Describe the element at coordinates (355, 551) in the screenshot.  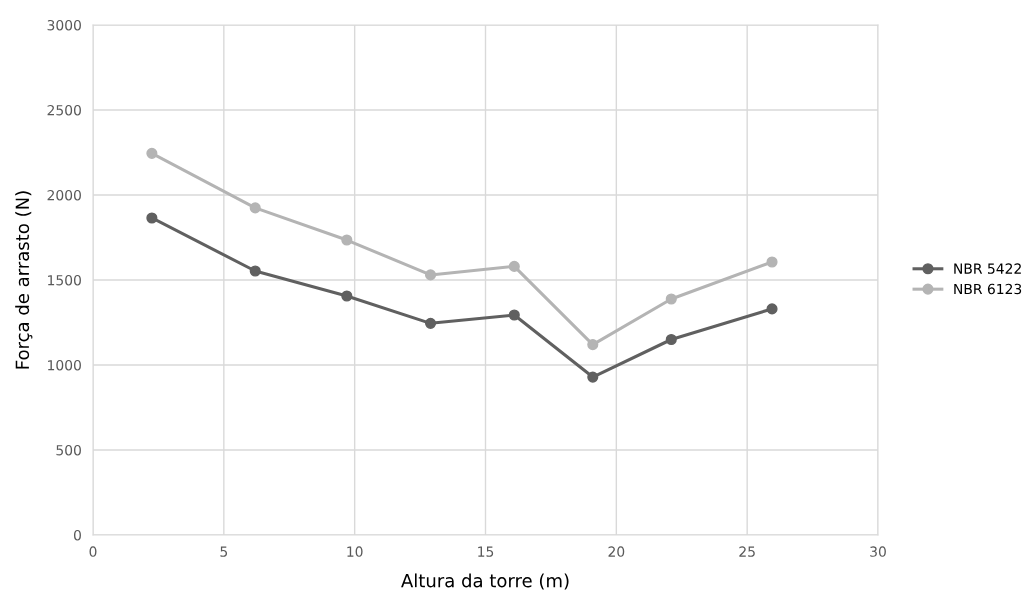
I see `x-tick-label: 10` at that location.